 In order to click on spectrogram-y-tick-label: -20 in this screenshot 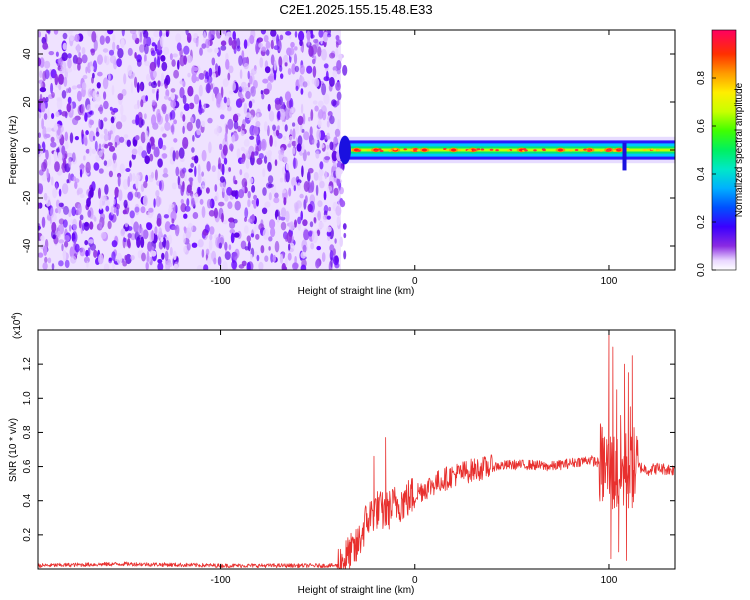, I will do `click(27, 197)`.